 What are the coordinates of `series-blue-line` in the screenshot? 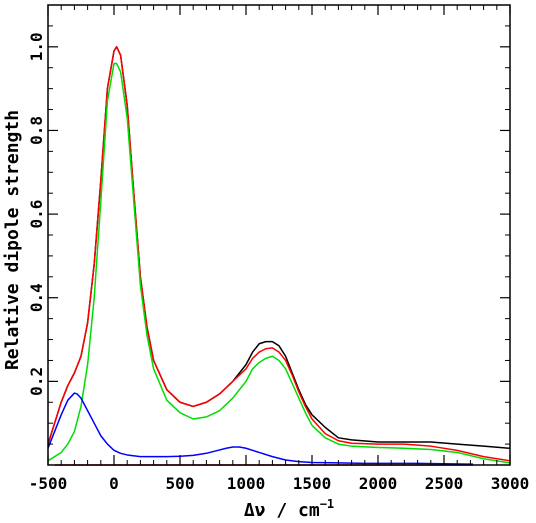 It's located at (260, 428).